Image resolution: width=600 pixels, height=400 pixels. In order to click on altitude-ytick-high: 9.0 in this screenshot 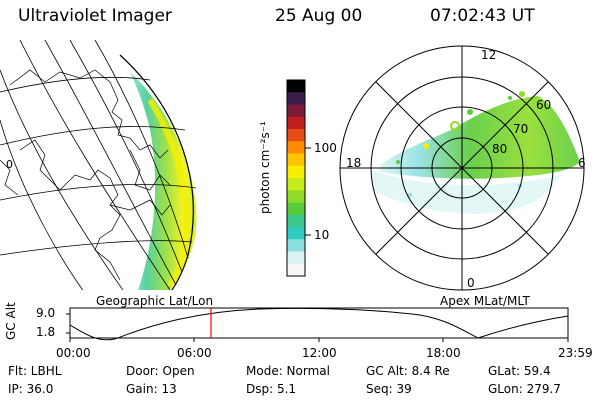, I will do `click(46, 313)`.